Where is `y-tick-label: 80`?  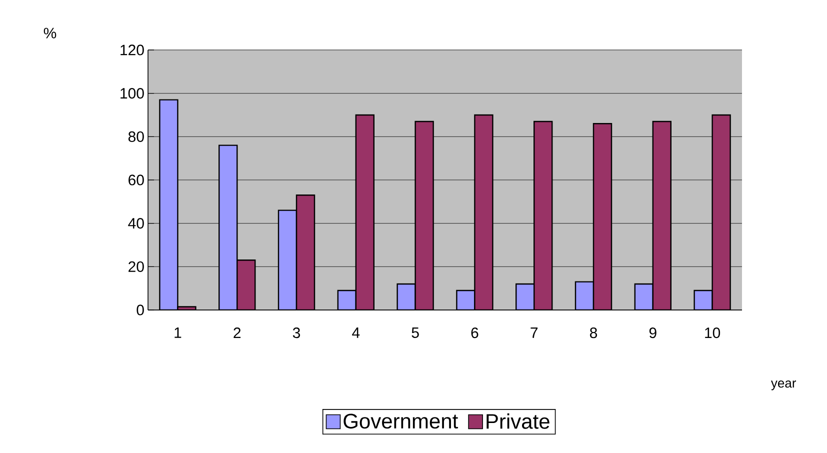 y-tick-label: 80 is located at coordinates (136, 136).